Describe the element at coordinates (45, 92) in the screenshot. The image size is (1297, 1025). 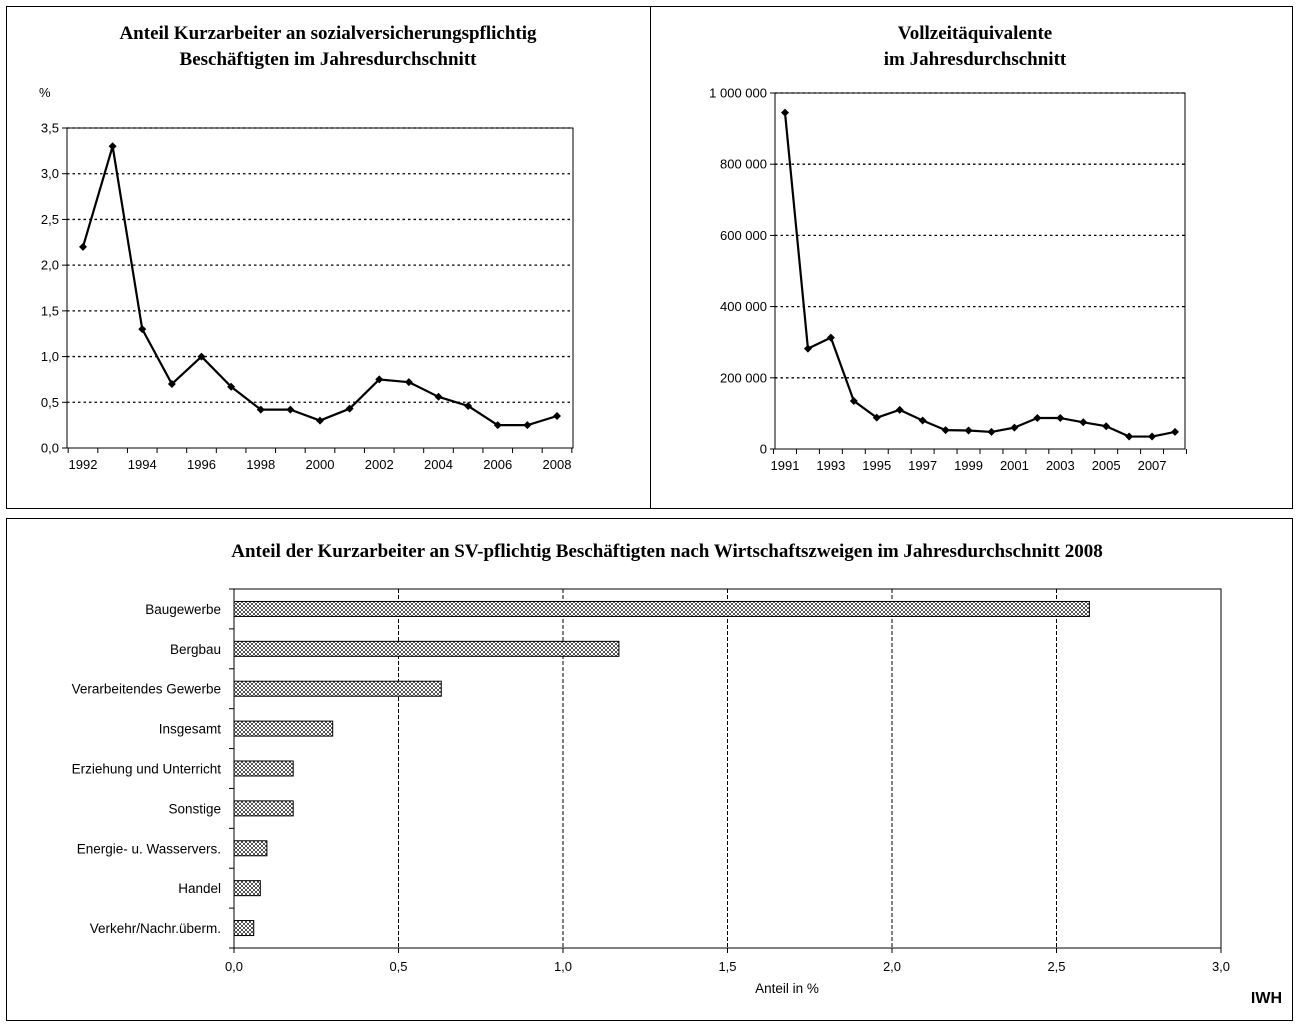
I see `chart1-y-unit: %` at that location.